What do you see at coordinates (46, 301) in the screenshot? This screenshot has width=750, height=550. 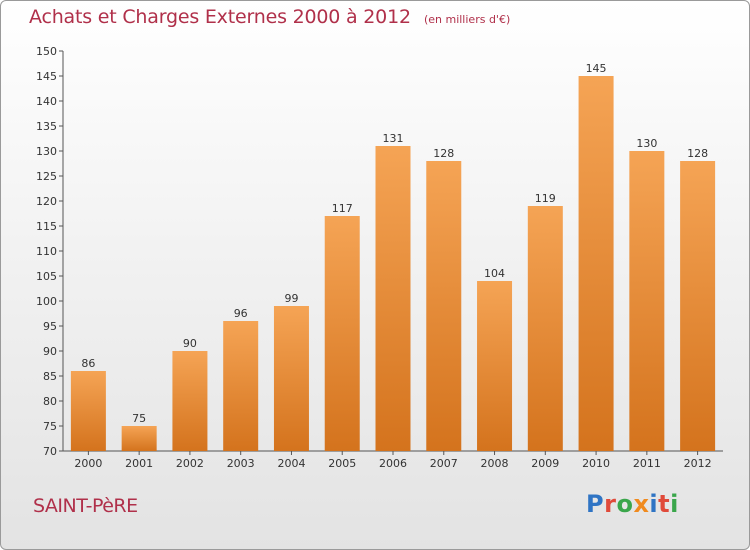 I see `y-tick-label: 100` at bounding box center [46, 301].